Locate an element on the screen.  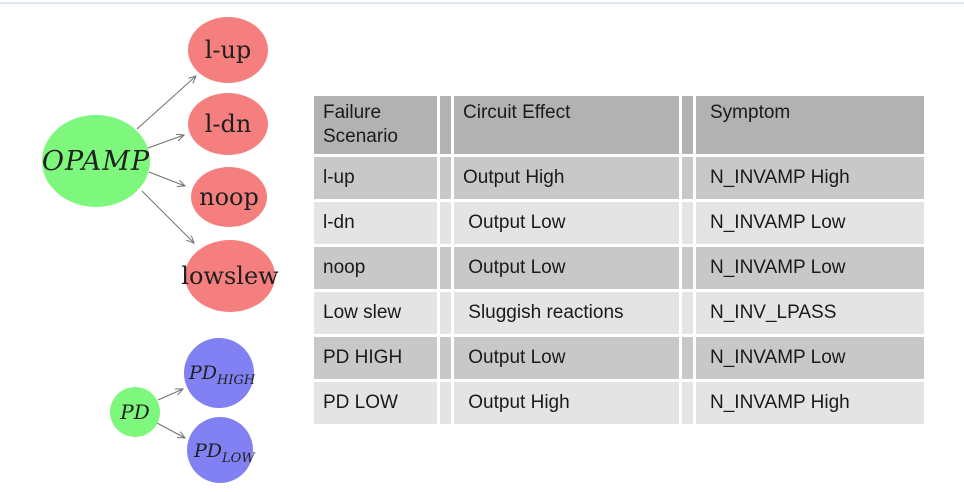
pdhigh-node is located at coordinates (219, 373).